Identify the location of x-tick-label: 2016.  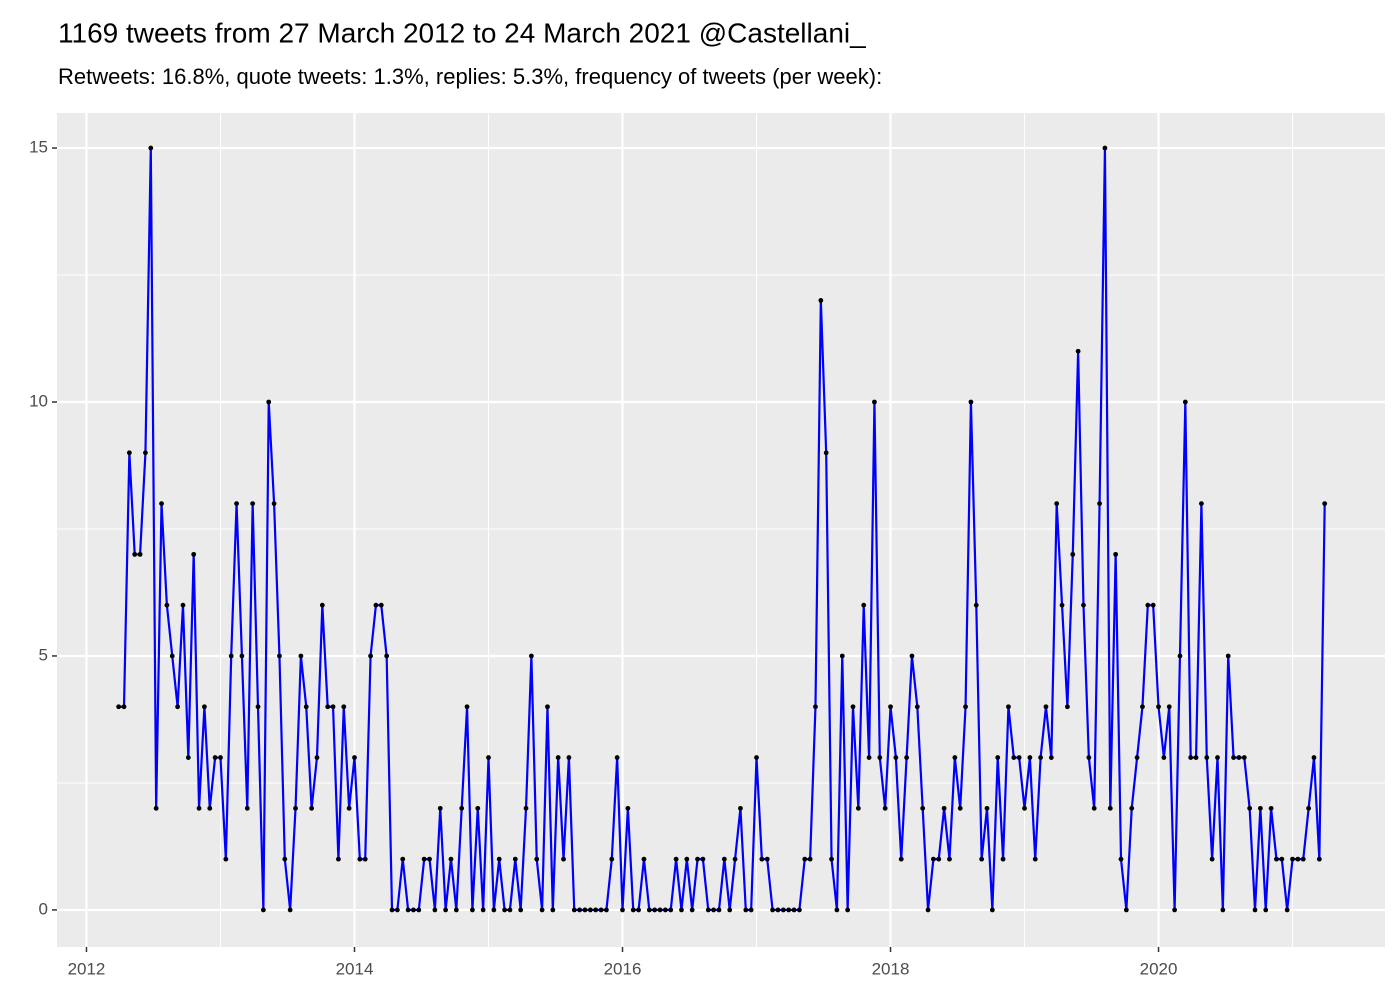
(623, 968).